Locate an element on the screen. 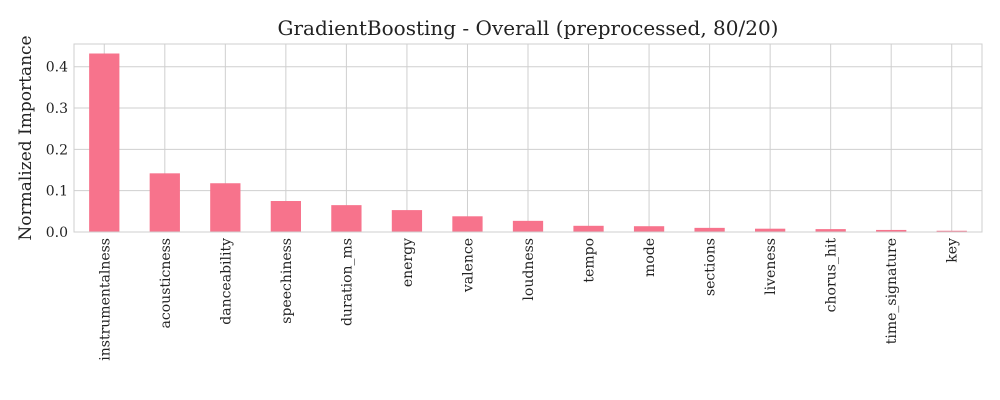 The height and width of the screenshot is (400, 1000). x-tick-label: tempo is located at coordinates (590, 260).